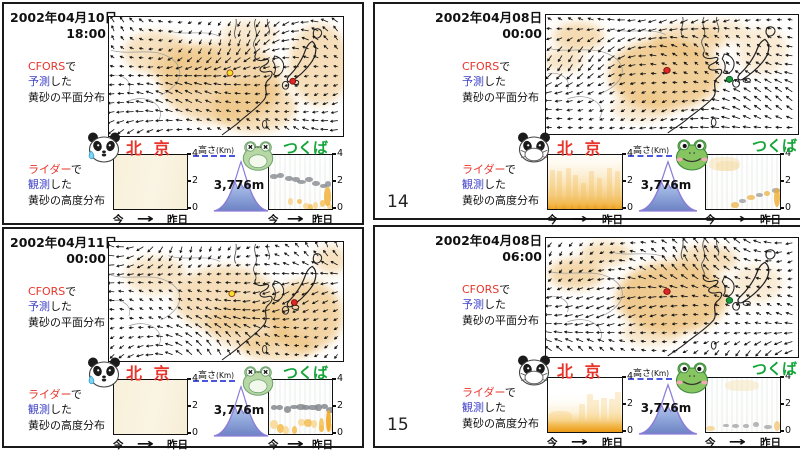 This screenshot has width=800, height=452. I want to click on caption-text: 黄砂の平面分布, so click(500, 97).